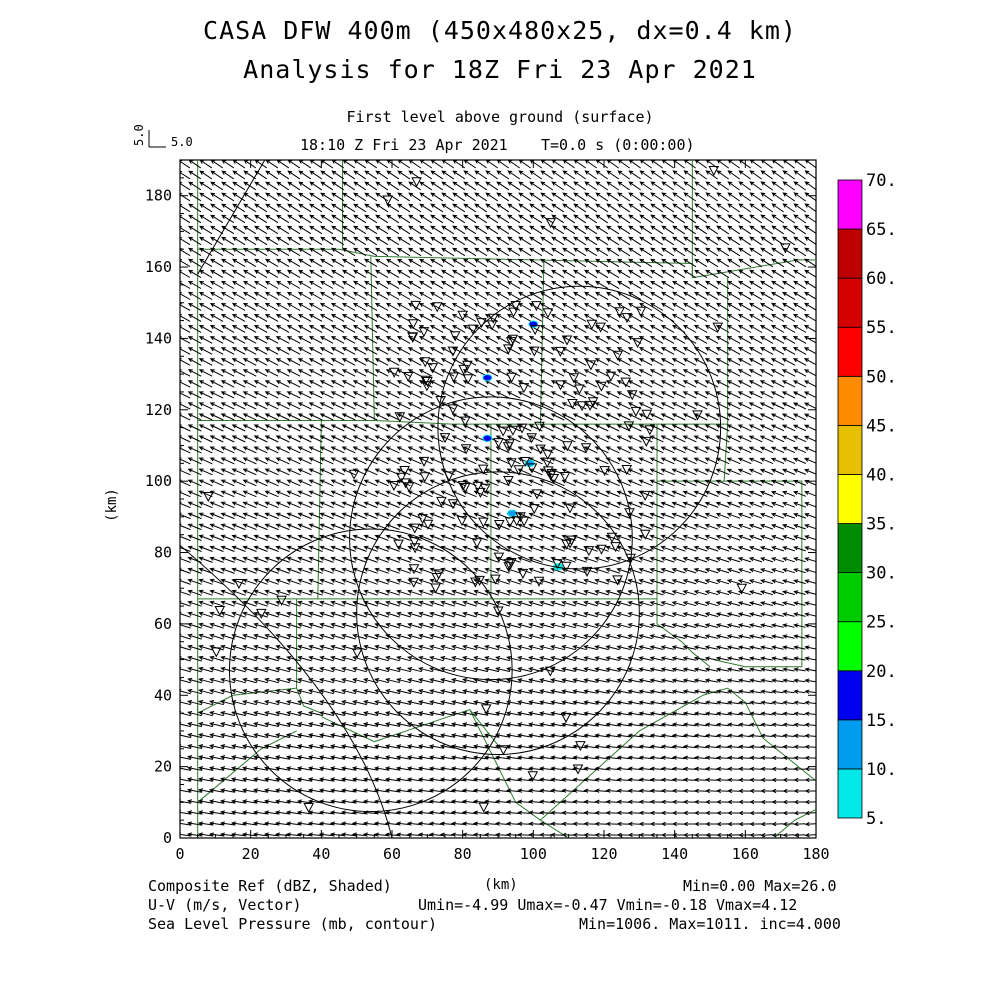 This screenshot has width=1000, height=1000. I want to click on vector-key-horizontal-label: 5.0, so click(182, 142).